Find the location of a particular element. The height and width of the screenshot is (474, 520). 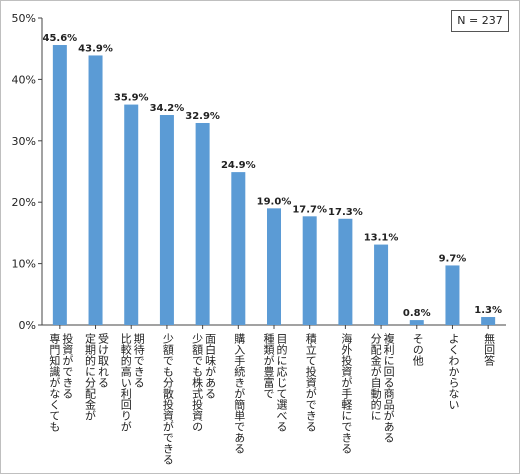

data-label: 24.9% is located at coordinates (238, 165).